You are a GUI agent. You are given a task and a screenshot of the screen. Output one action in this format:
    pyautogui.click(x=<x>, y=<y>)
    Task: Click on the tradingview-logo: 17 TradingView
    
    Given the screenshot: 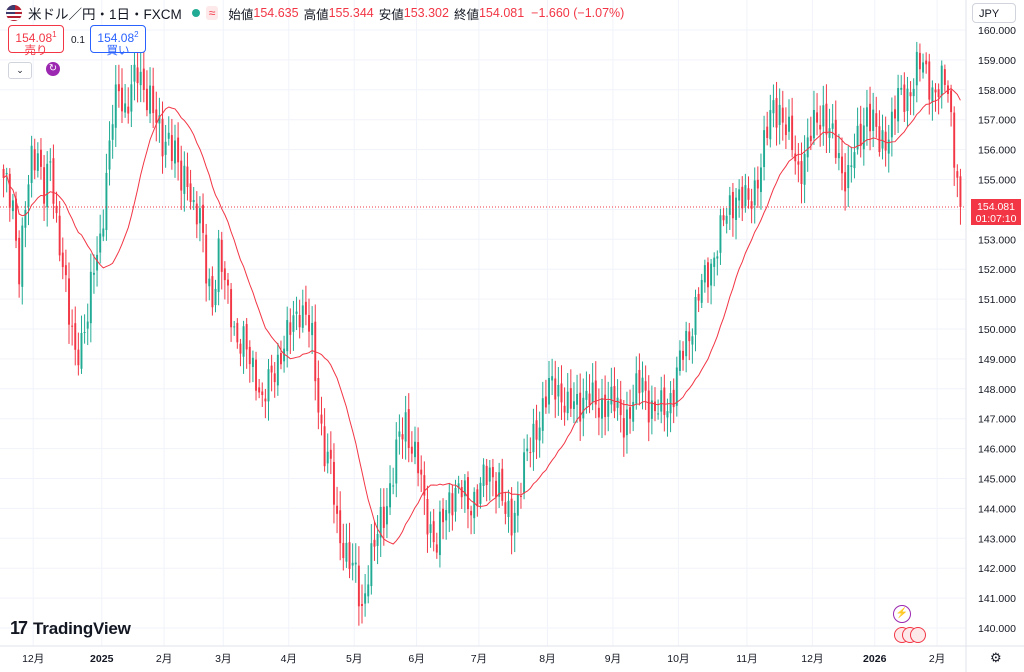 What is the action you would take?
    pyautogui.click(x=70, y=628)
    